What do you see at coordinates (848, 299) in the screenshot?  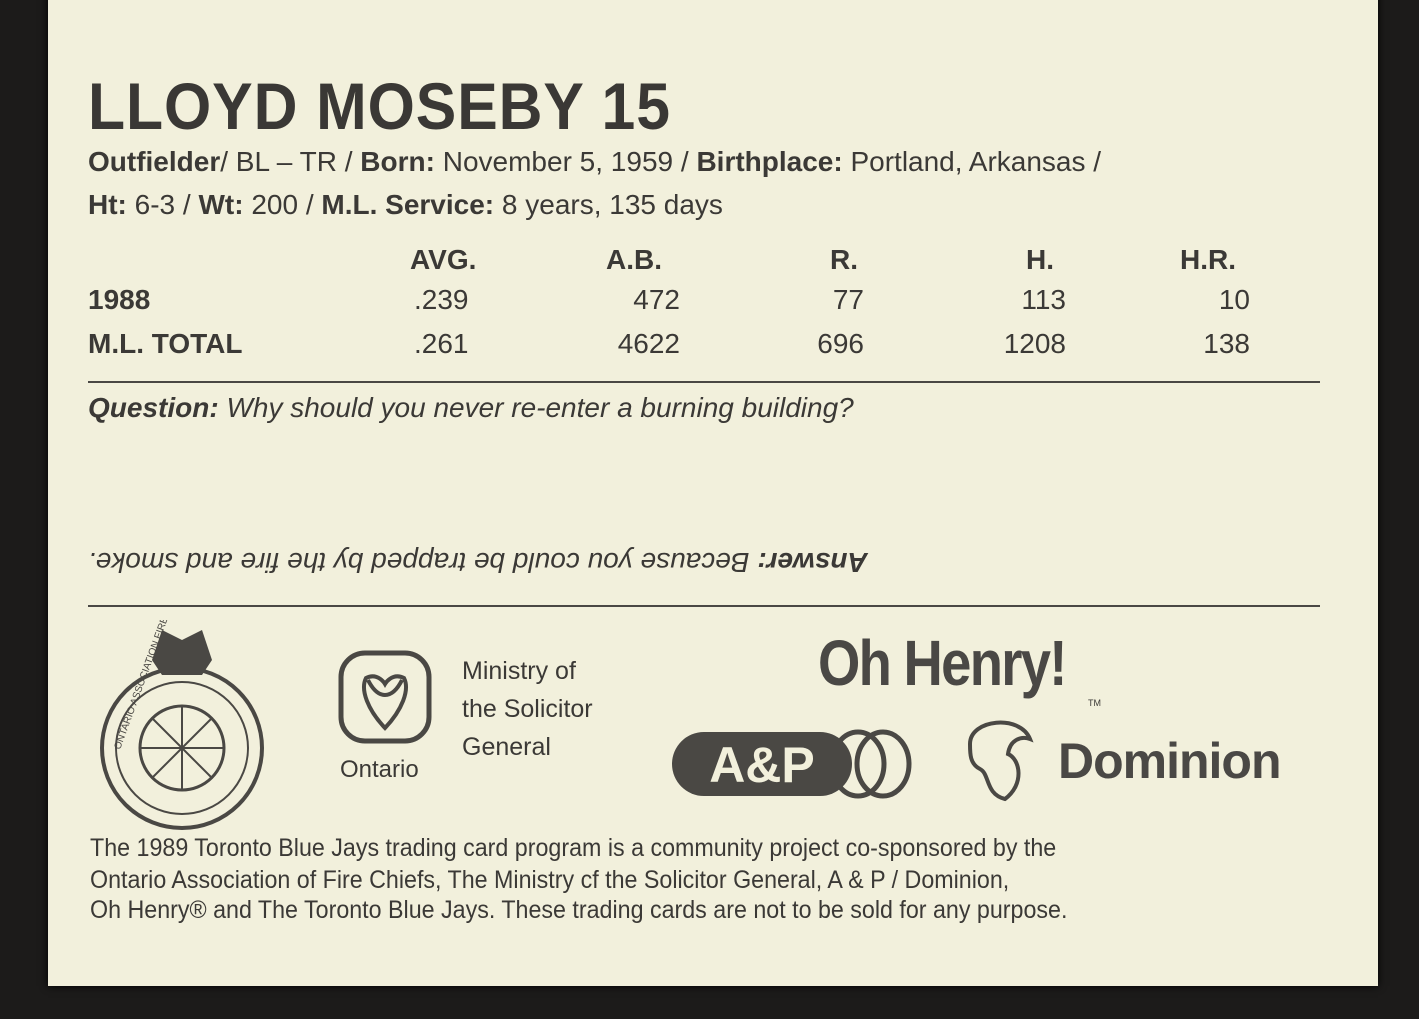 I see `cell: 77` at bounding box center [848, 299].